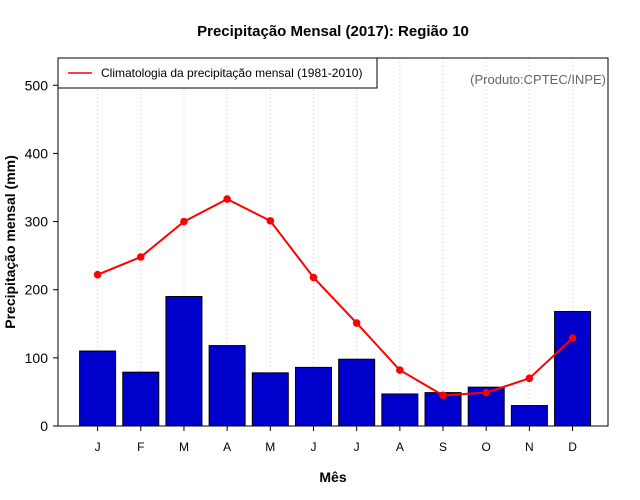  I want to click on y-tick-label: 400, so click(37, 153).